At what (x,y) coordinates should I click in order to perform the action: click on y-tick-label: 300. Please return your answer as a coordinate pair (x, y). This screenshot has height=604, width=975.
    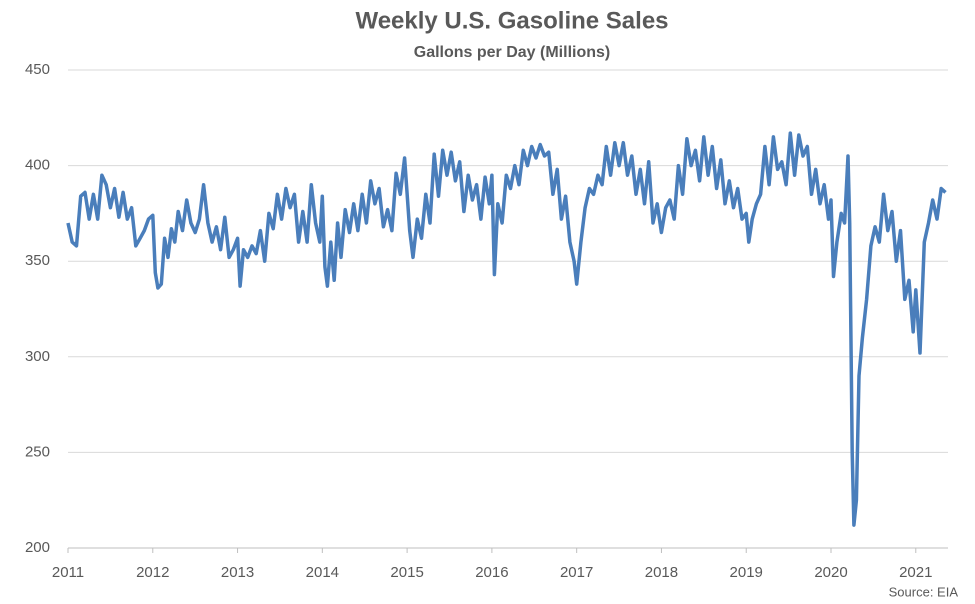
    Looking at the image, I should click on (37, 356).